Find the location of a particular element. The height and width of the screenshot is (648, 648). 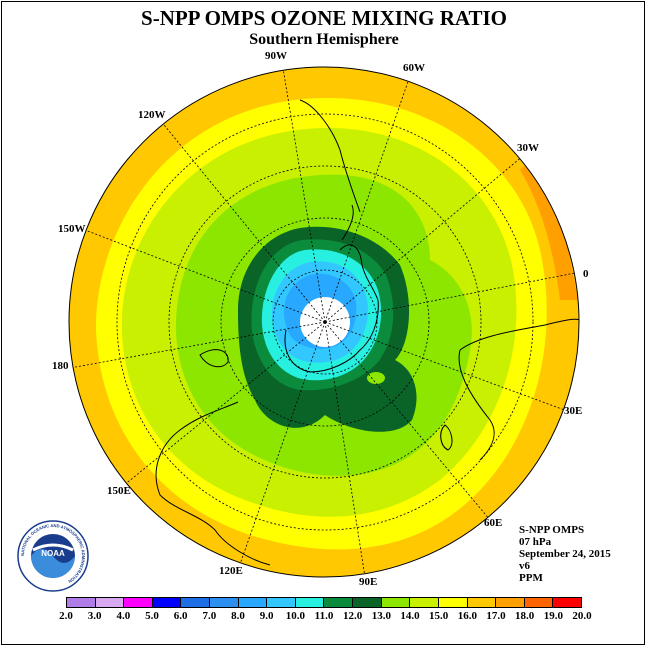

map-title: S-NPP OMPS OZONE MIXING RATIO is located at coordinates (324, 18).